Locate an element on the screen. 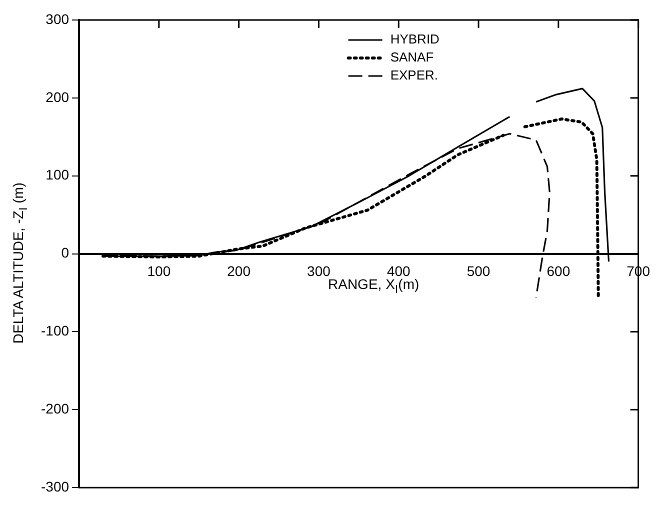 This screenshot has width=661, height=507. y-tick-label: -100 is located at coordinates (55, 330).